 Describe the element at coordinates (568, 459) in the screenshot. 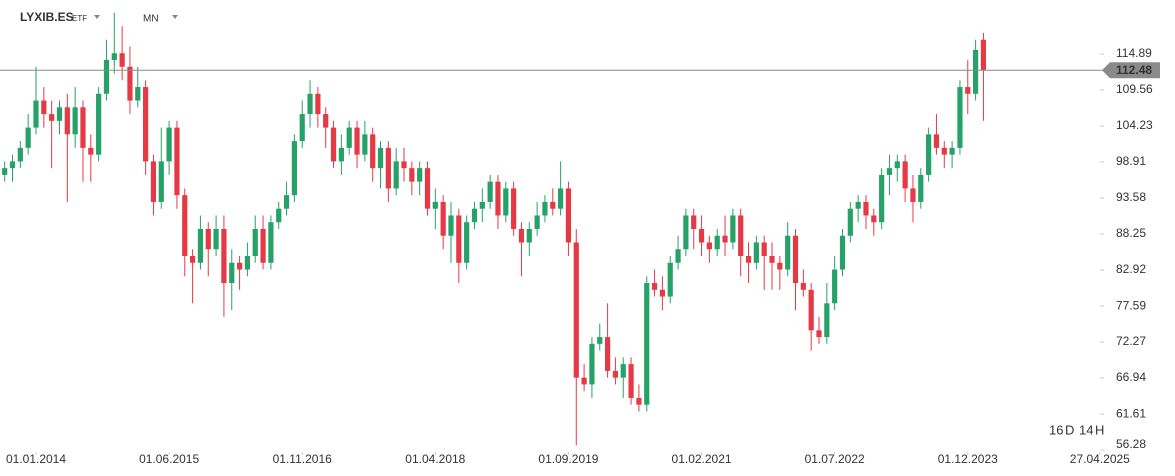

I see `x-tick-label: 01.09.2019` at that location.